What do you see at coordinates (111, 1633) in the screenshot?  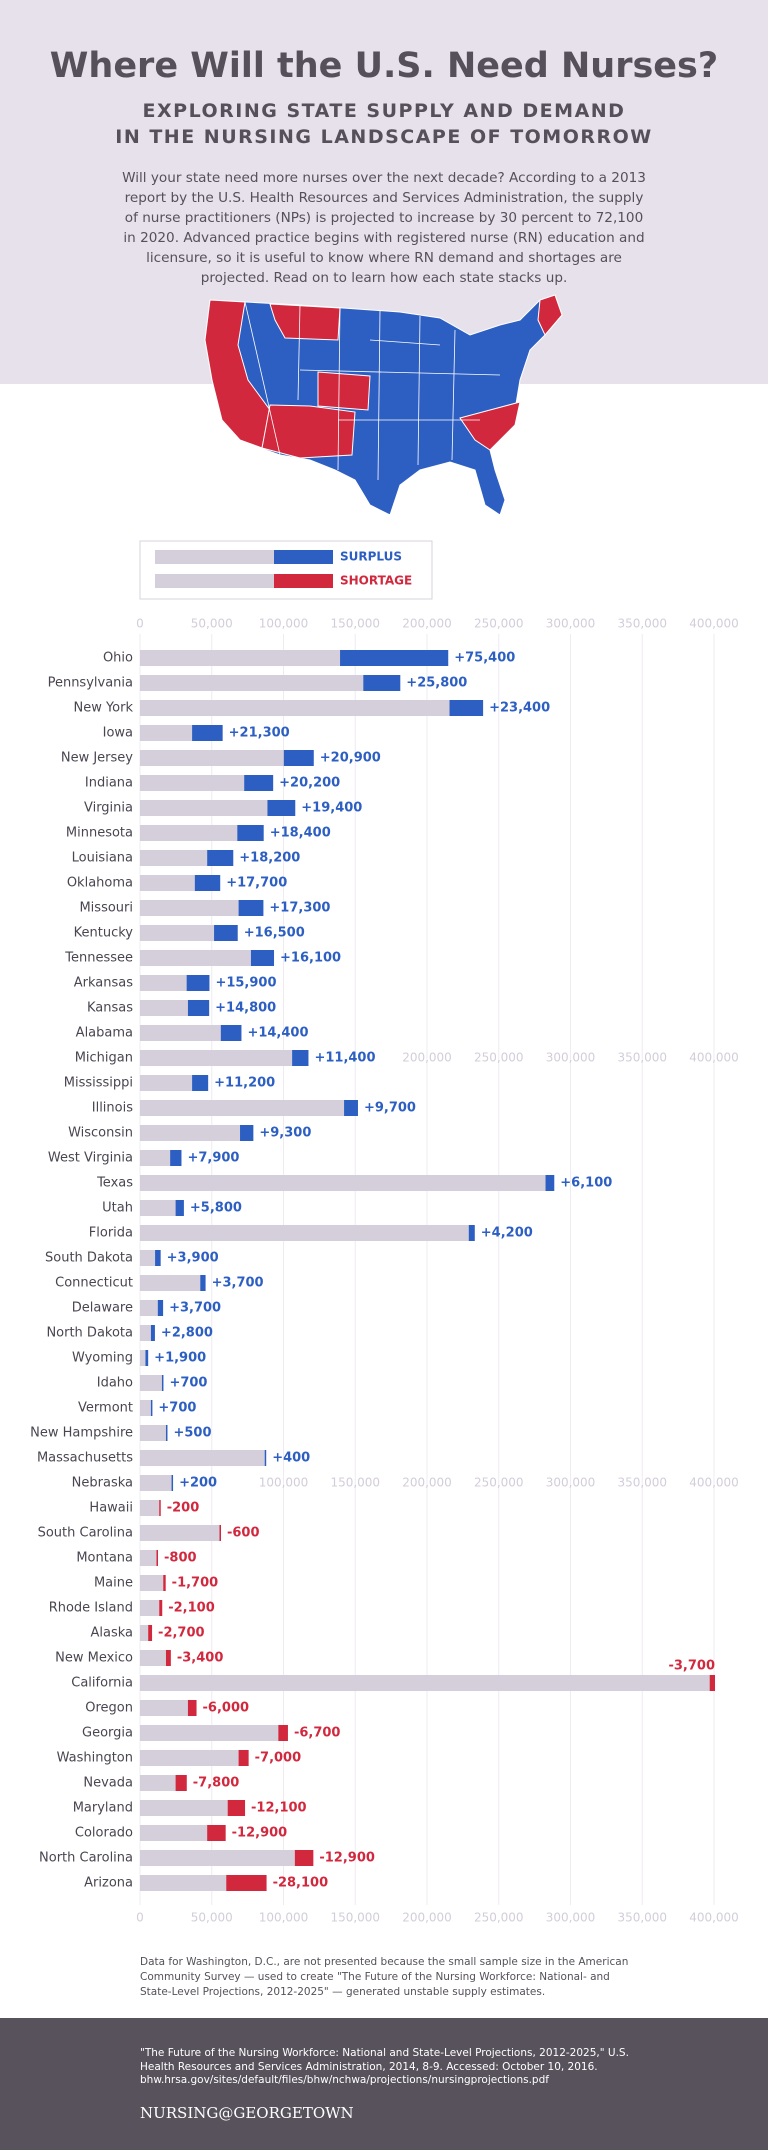 I see `category-label: Alaska` at bounding box center [111, 1633].